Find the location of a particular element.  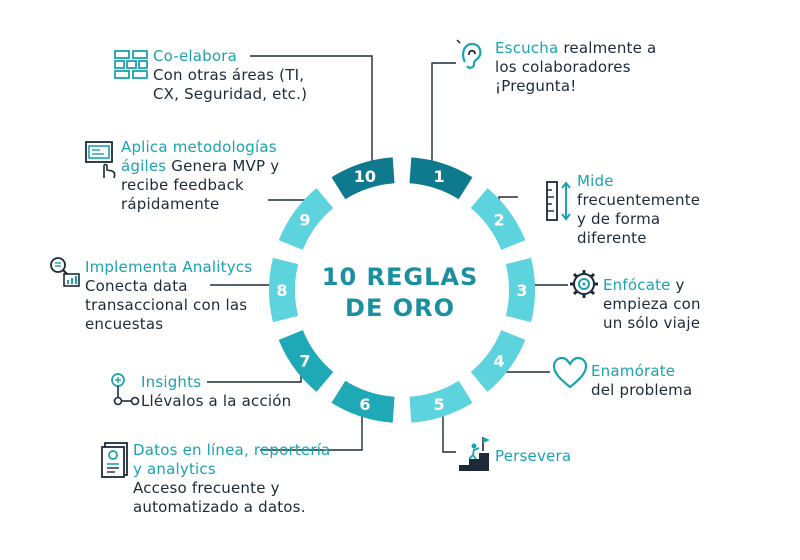

rule-7: Insights Llévalos a la acción is located at coordinates (226, 392).